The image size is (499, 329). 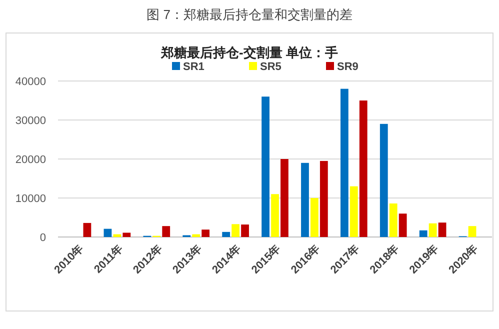 I want to click on legend-label: SR9, so click(x=347, y=67).